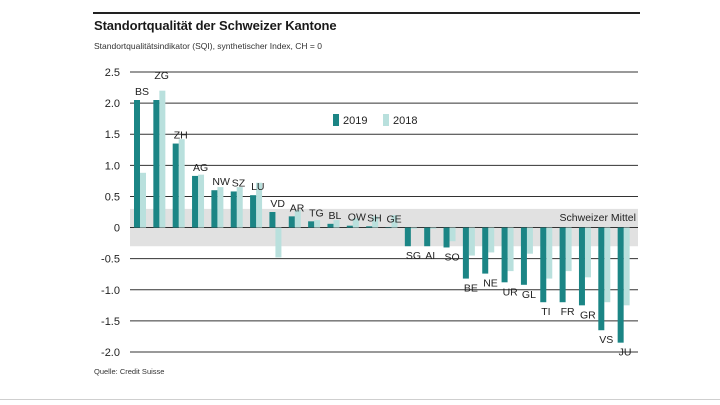  Describe the element at coordinates (297, 208) in the screenshot. I see `category-label: AR` at that location.